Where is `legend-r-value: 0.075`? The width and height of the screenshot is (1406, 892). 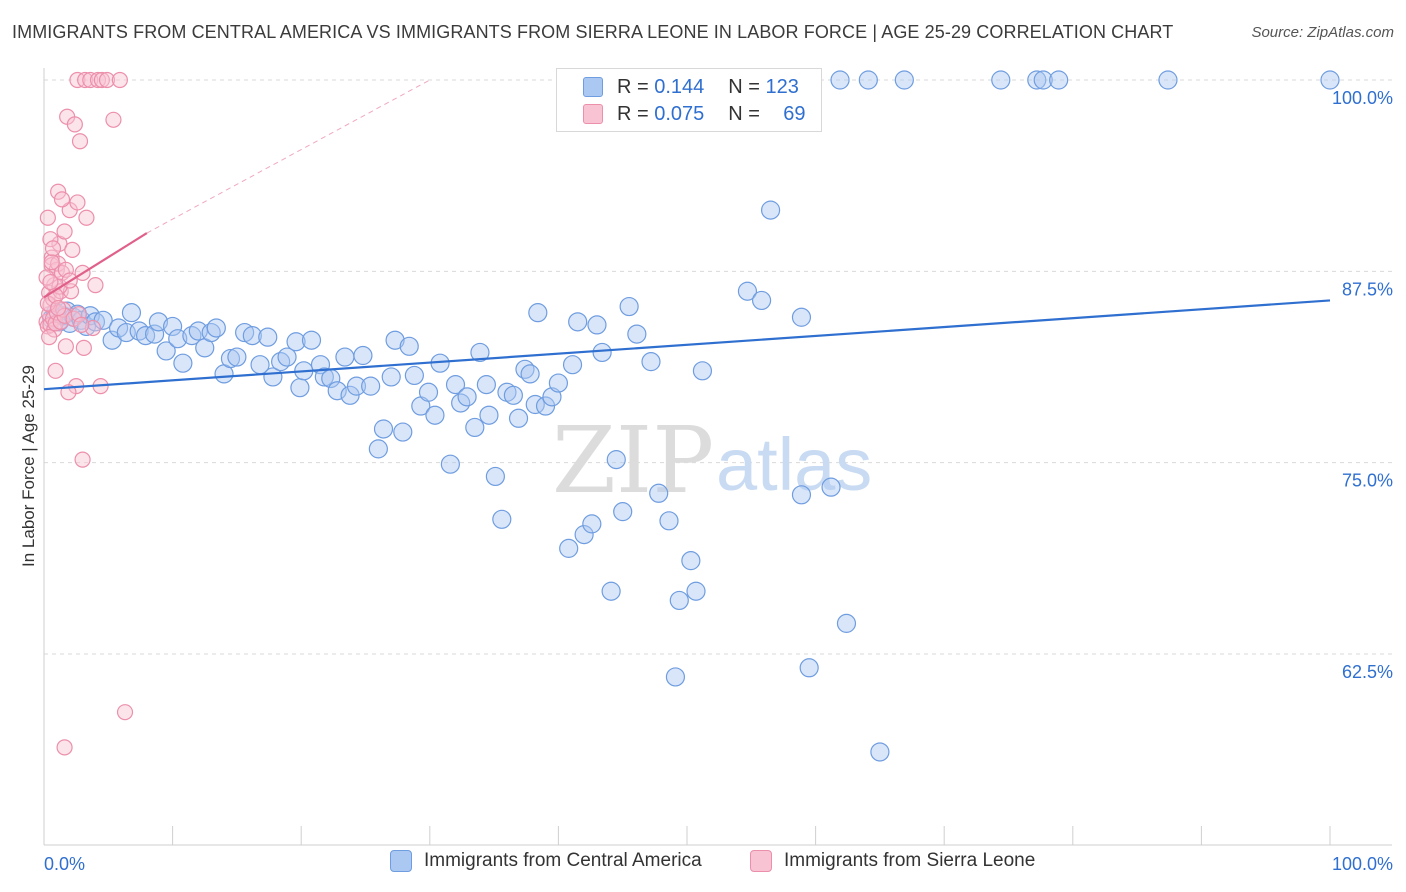 legend-r-value: 0.075 is located at coordinates (679, 113).